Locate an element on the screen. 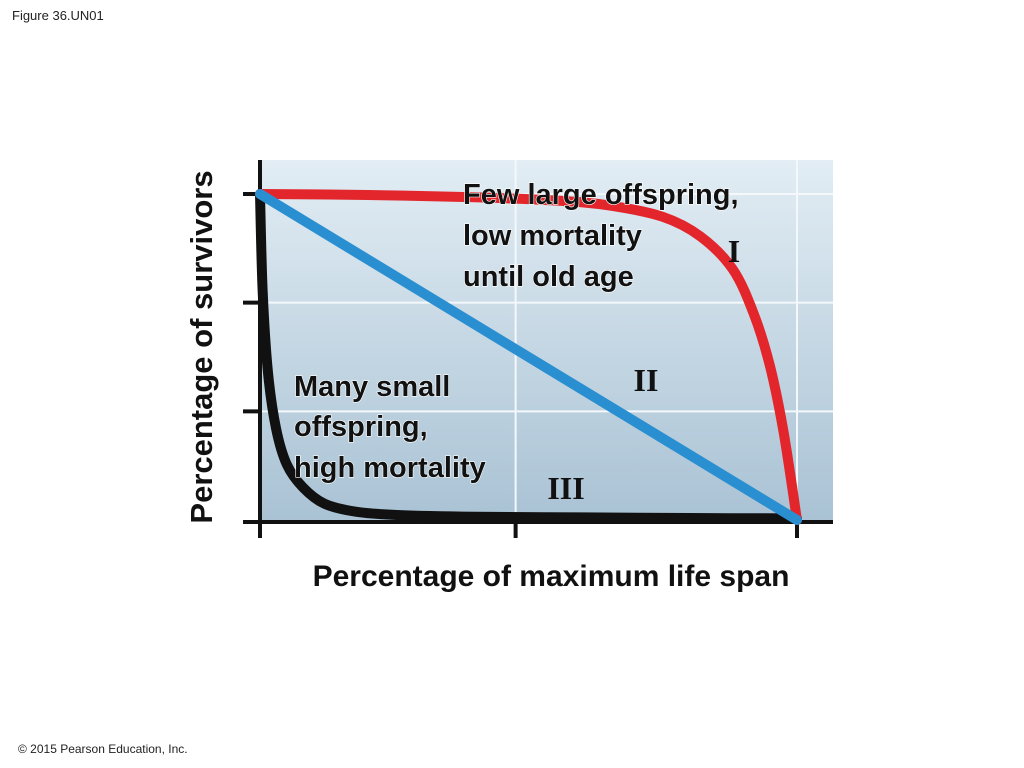 This screenshot has height=768, width=1024. x-axis-label: Percentage of maximum life span is located at coordinates (551, 576).